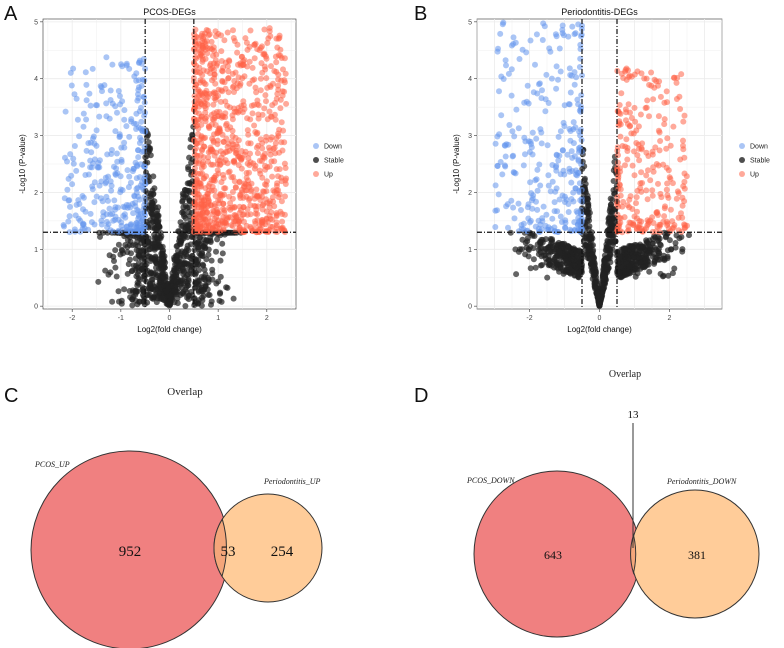  What do you see at coordinates (11, 396) in the screenshot?
I see `panel-label-c: C` at bounding box center [11, 396].